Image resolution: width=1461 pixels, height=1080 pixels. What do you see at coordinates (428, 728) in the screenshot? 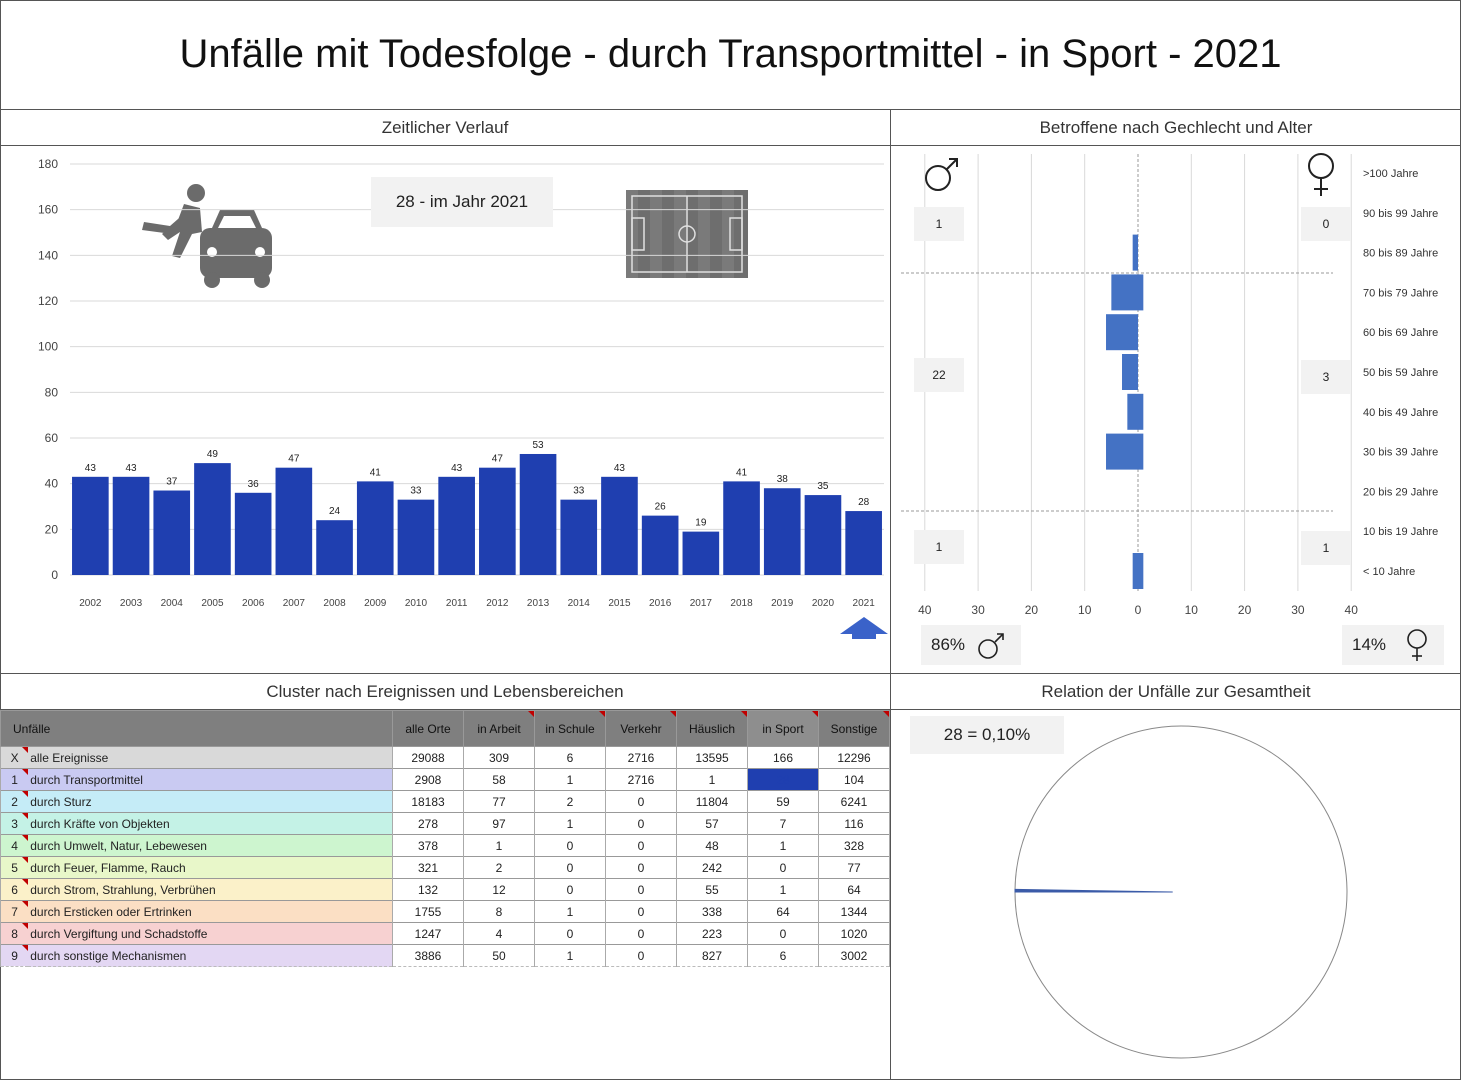
I see `column-header: alle Orte` at bounding box center [428, 728].